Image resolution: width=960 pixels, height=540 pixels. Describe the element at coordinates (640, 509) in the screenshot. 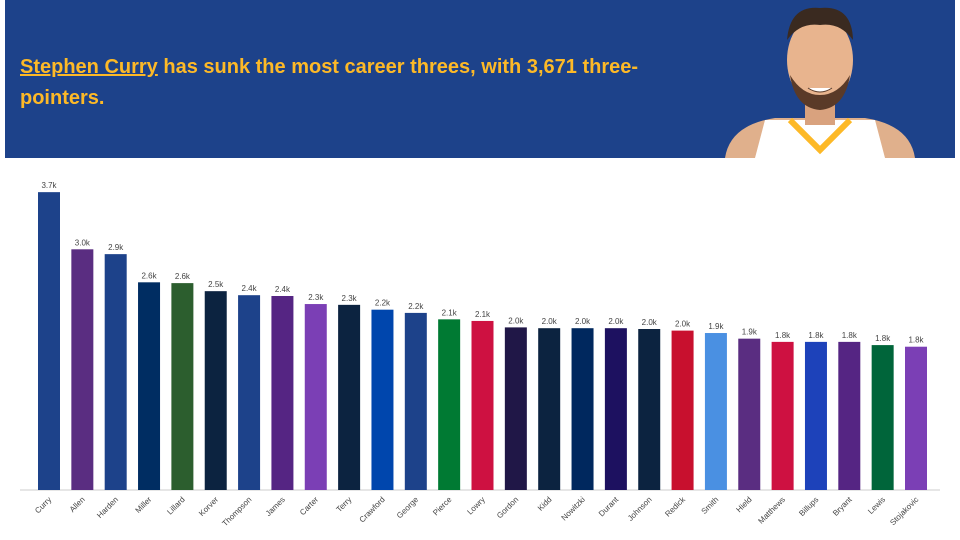

I see `x-tick-label: Johnson` at that location.